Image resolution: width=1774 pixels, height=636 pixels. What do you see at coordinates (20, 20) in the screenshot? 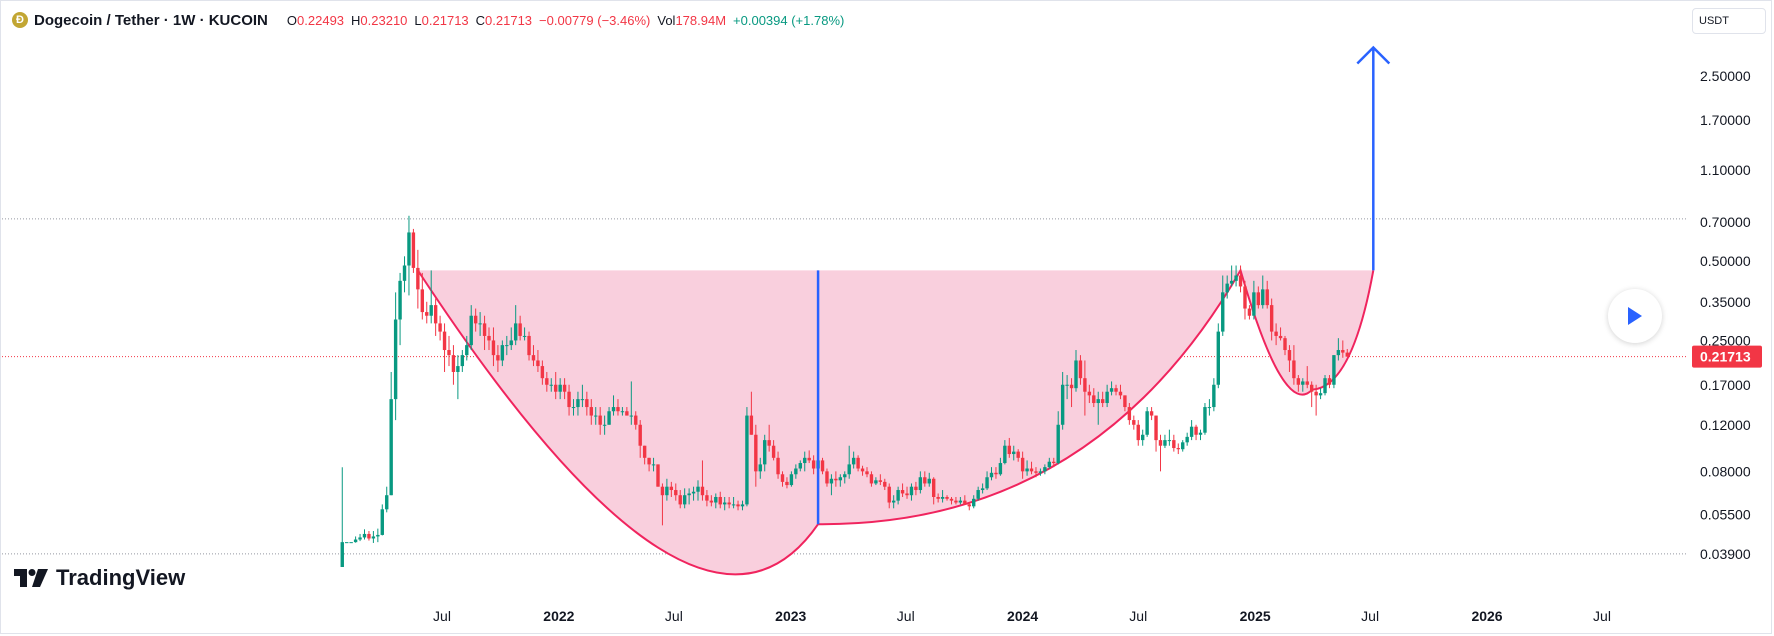
I see `dogecoin-icon: Ð` at bounding box center [20, 20].